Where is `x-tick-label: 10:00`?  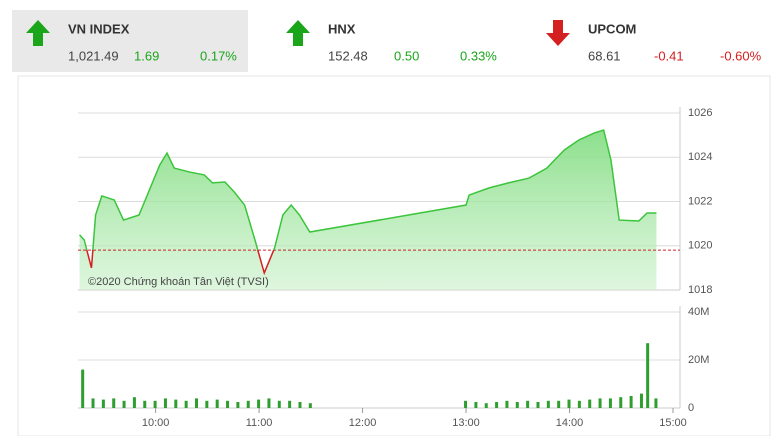 x-tick-label: 10:00 is located at coordinates (156, 423).